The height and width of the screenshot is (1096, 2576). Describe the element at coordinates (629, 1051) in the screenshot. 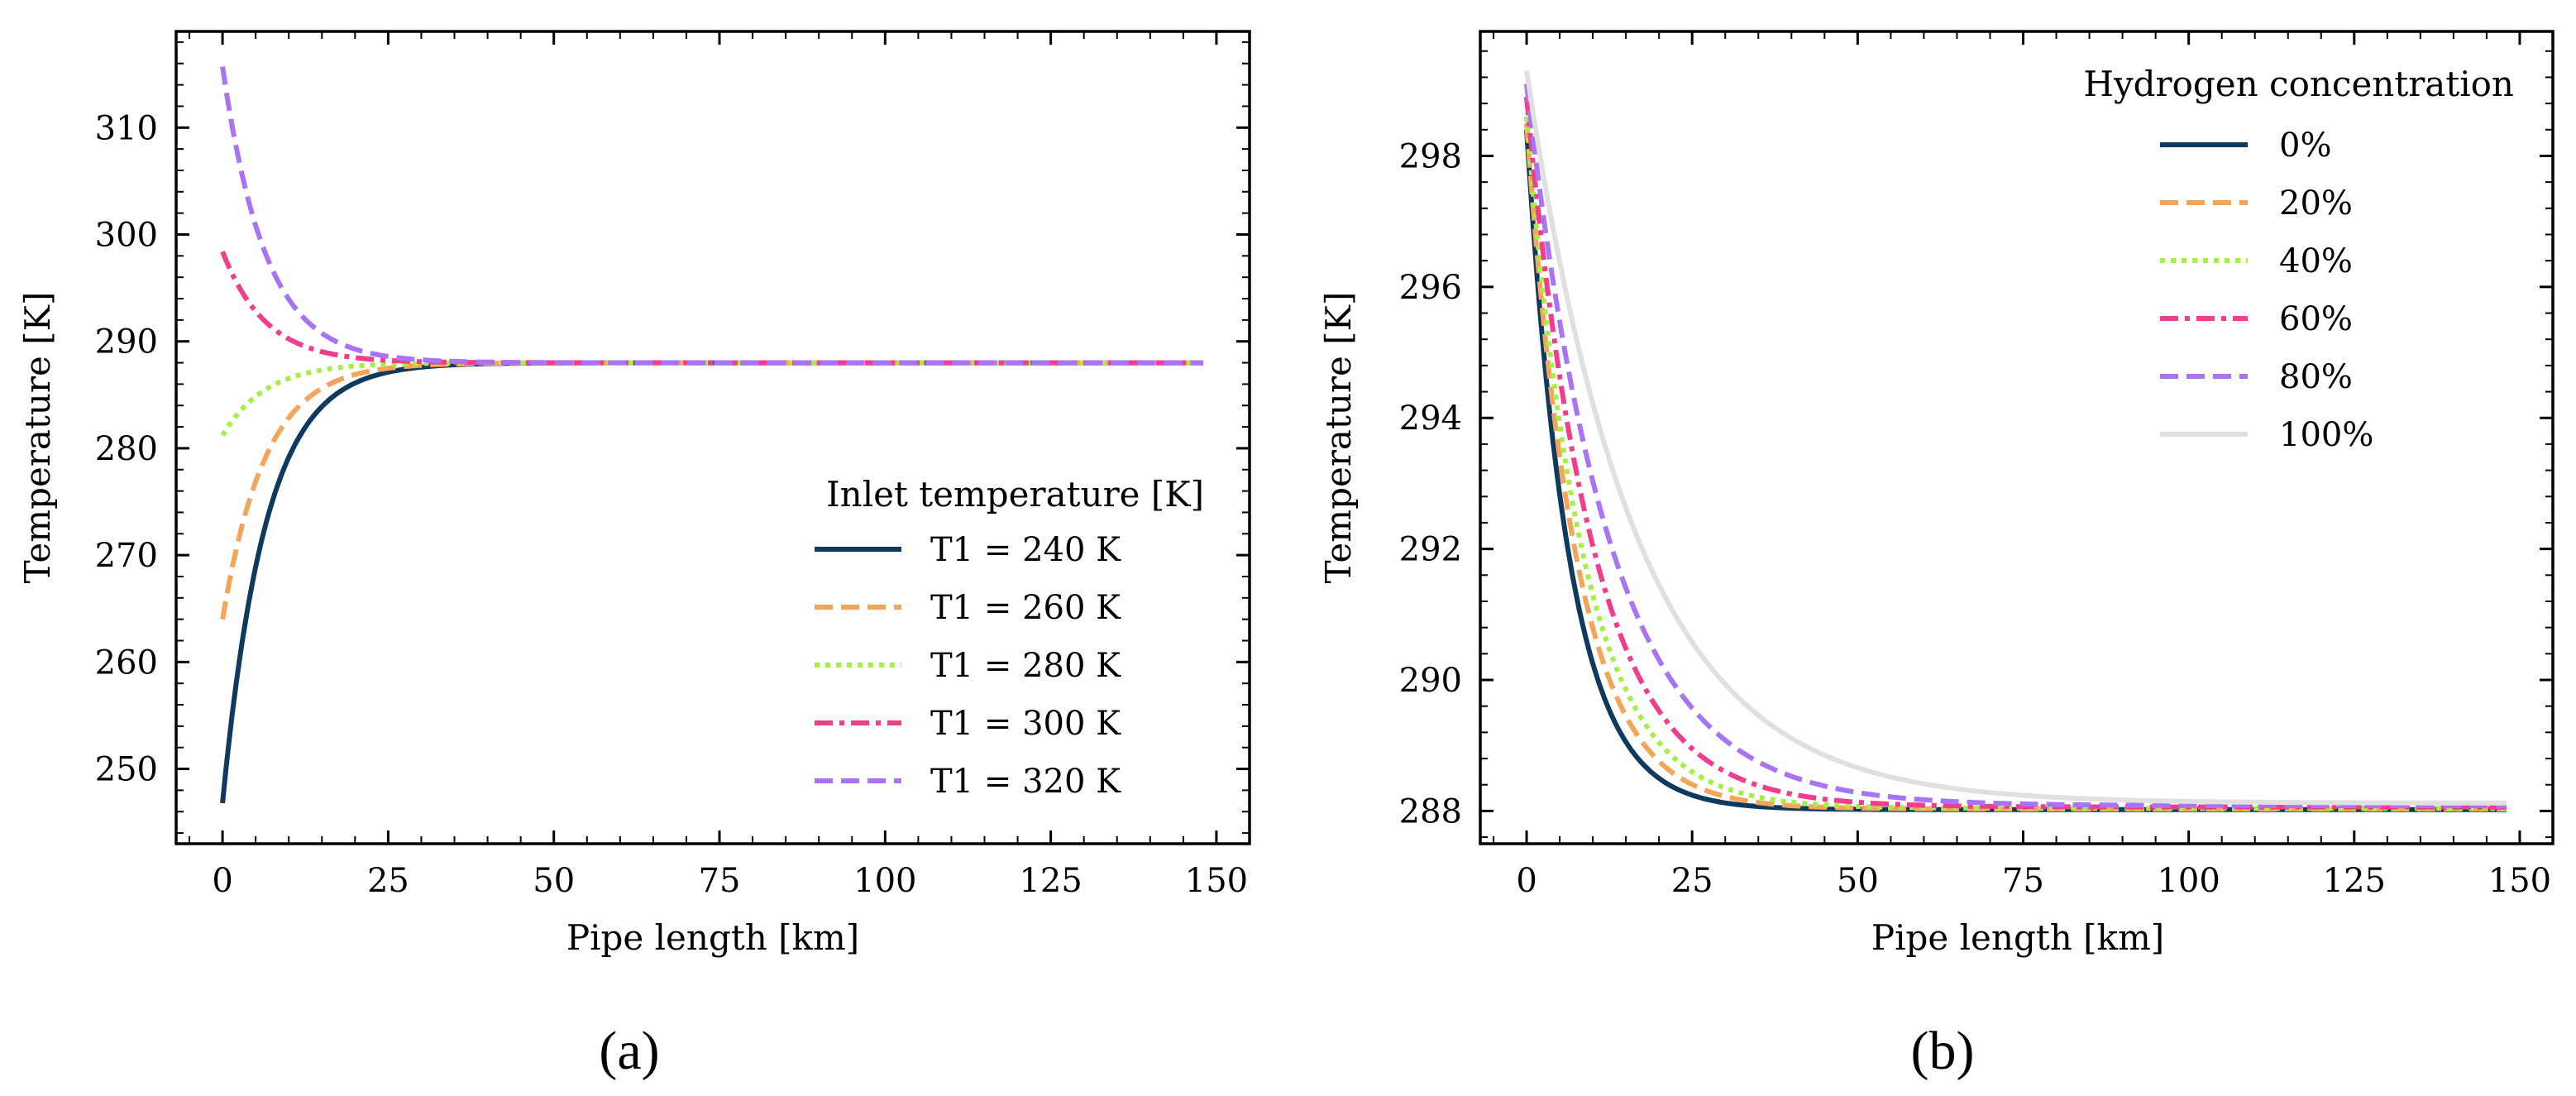

I see `panel-a-label: (a)` at that location.